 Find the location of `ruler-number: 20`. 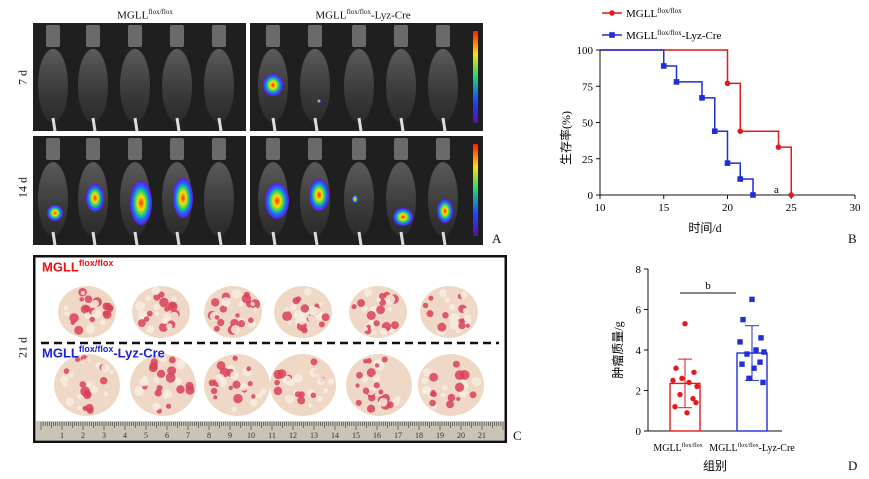

ruler-number: 20 is located at coordinates (461, 435).